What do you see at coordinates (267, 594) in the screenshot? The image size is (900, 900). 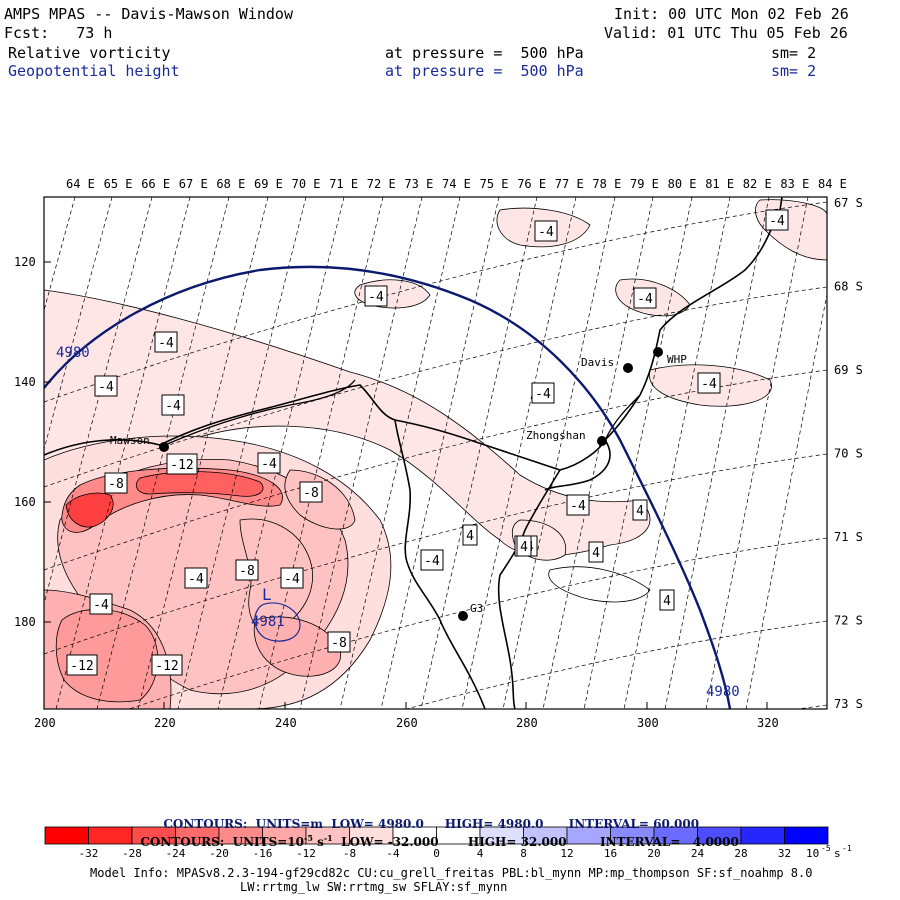 I see `low-center-marker: L` at bounding box center [267, 594].